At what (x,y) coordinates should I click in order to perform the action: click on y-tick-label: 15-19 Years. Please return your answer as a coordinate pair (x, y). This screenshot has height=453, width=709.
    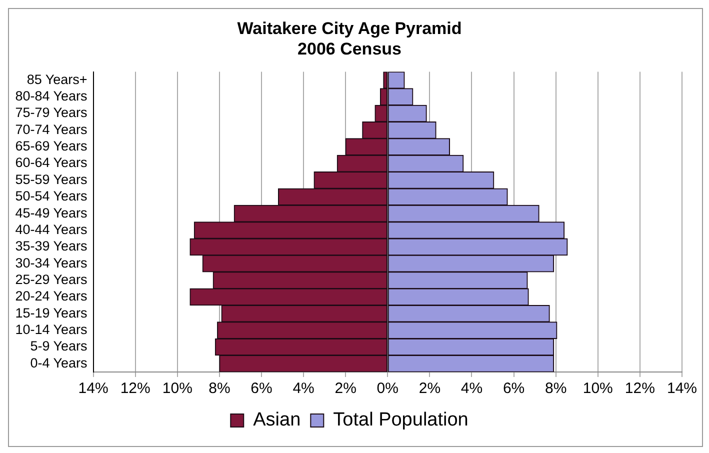
    Looking at the image, I should click on (51, 312).